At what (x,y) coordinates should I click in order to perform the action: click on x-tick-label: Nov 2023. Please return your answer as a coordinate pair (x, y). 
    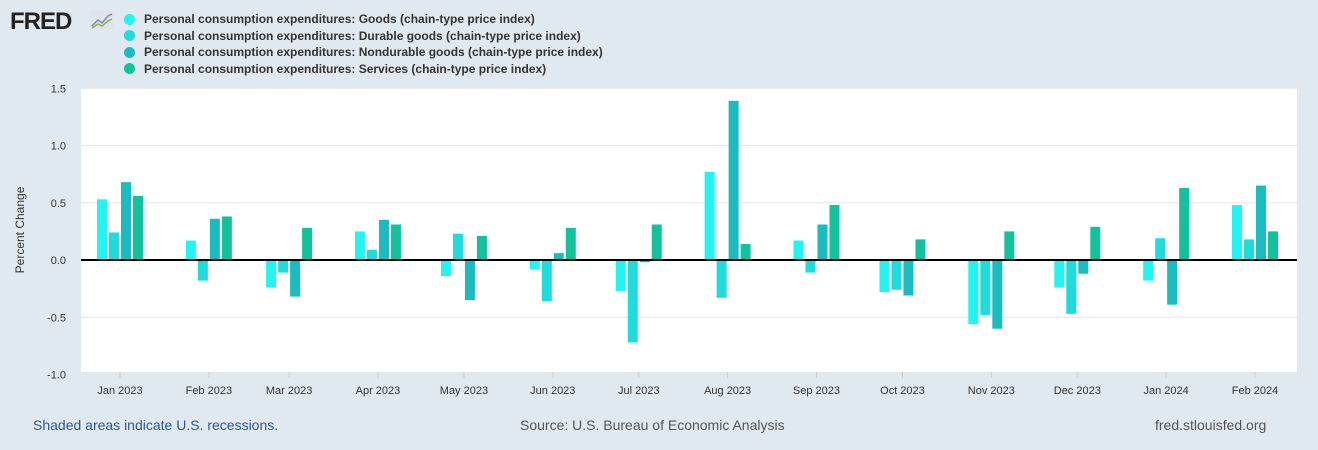
    Looking at the image, I should click on (991, 391).